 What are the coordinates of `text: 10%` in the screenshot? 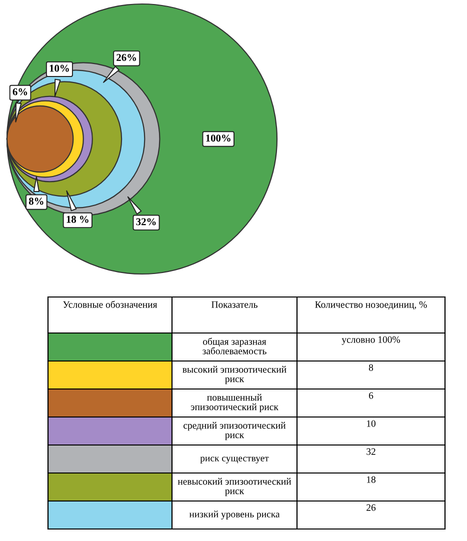 It's located at (59, 68).